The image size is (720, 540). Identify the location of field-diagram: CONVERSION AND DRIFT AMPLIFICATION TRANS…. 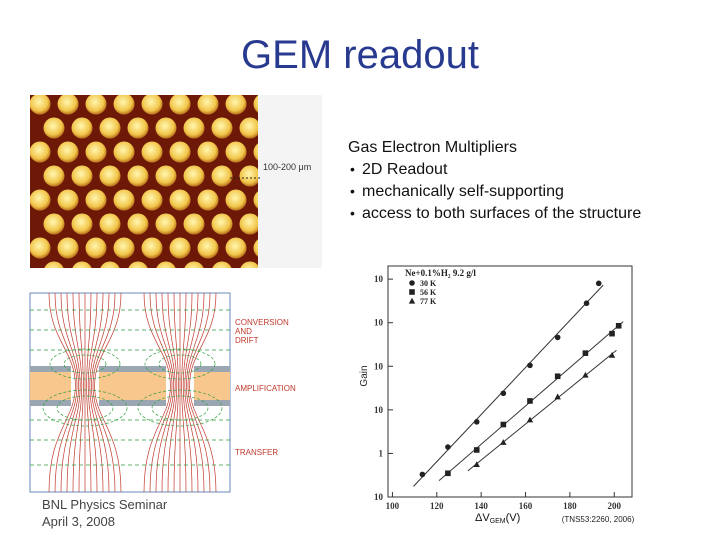
(162, 392).